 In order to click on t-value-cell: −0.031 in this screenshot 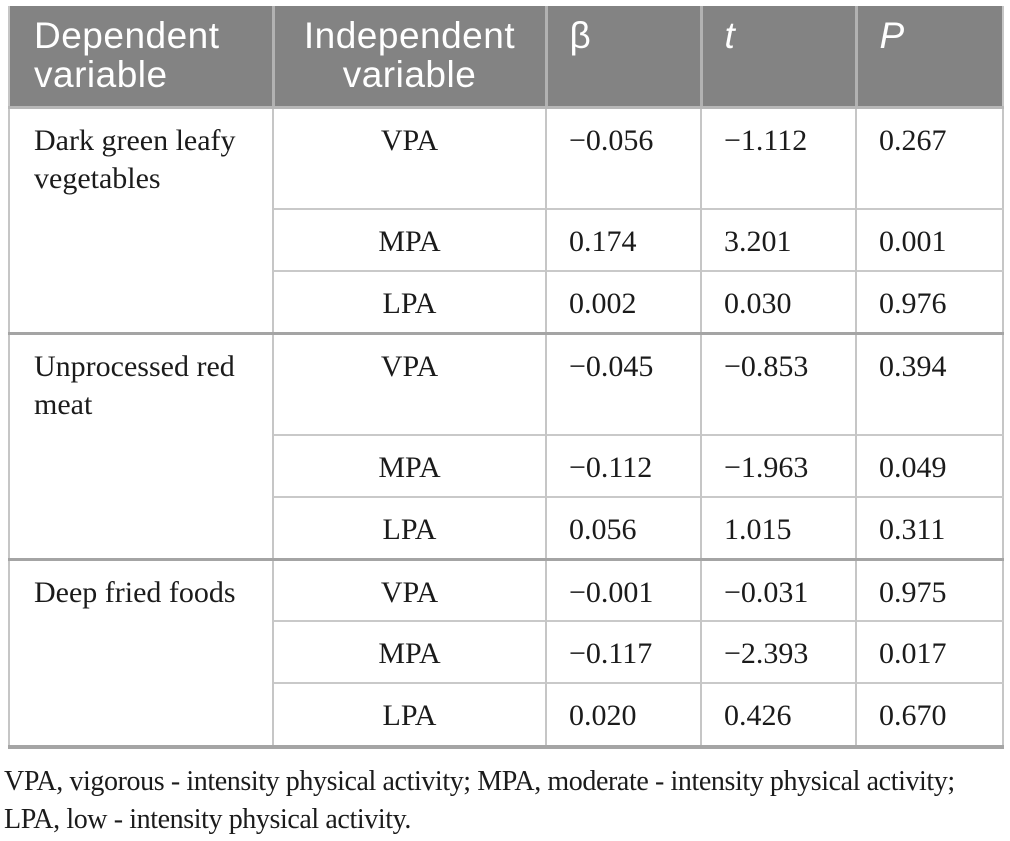, I will do `click(778, 589)`.